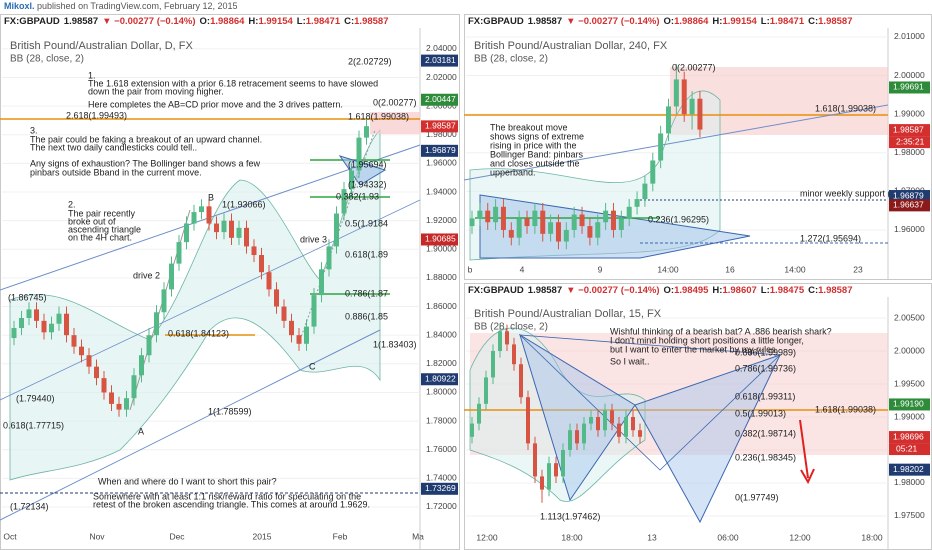  What do you see at coordinates (101, 46) in the screenshot?
I see `chart-title: British Pound/Australian Dollar, D, FX` at bounding box center [101, 46].